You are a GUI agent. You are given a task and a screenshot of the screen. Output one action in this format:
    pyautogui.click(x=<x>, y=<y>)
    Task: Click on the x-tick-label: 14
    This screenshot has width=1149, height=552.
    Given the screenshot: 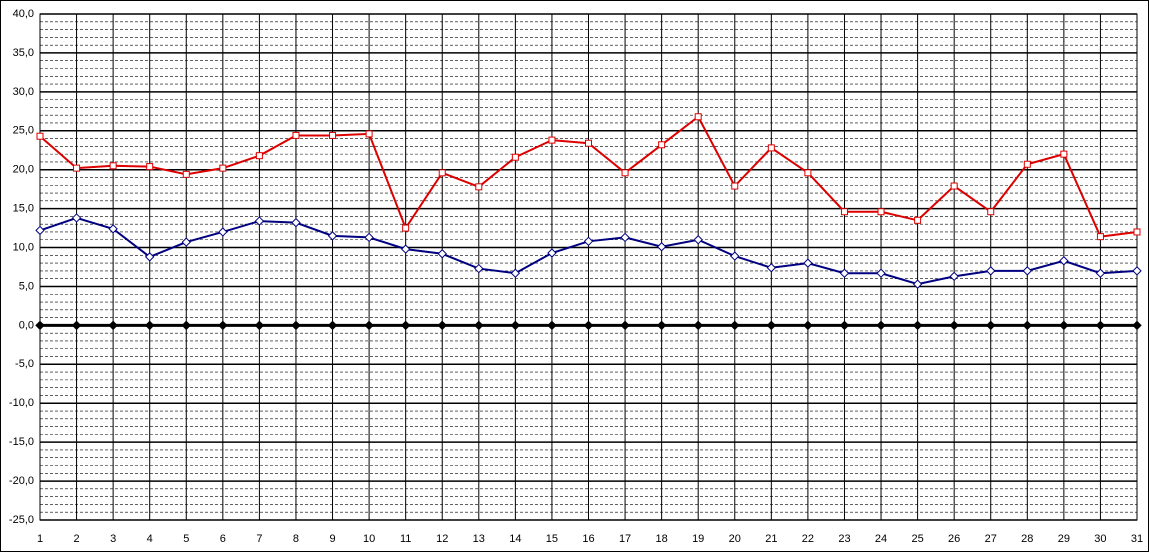 What is the action you would take?
    pyautogui.click(x=515, y=539)
    